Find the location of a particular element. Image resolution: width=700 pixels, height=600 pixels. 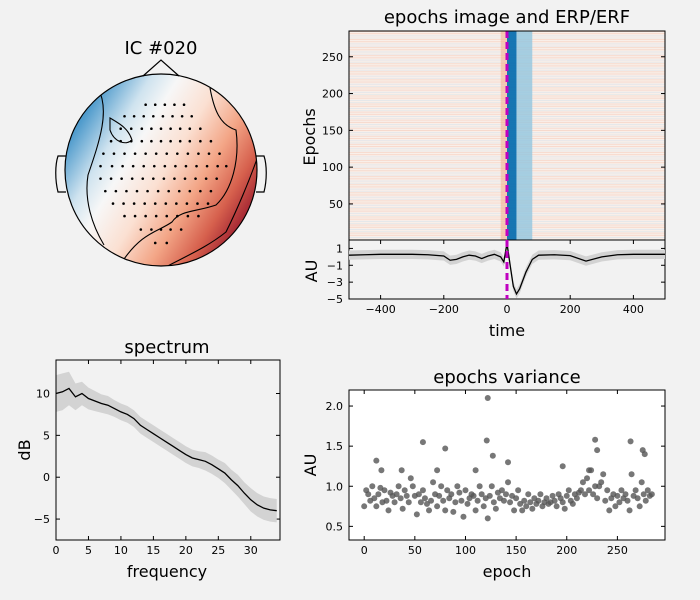

epochs-image-ytick-label: 250 is located at coordinates (332, 57).